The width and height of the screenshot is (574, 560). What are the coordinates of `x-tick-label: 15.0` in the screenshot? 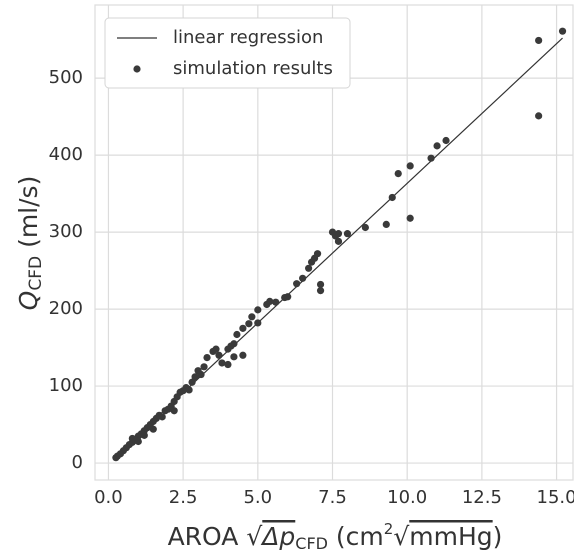 It's located at (555, 497).